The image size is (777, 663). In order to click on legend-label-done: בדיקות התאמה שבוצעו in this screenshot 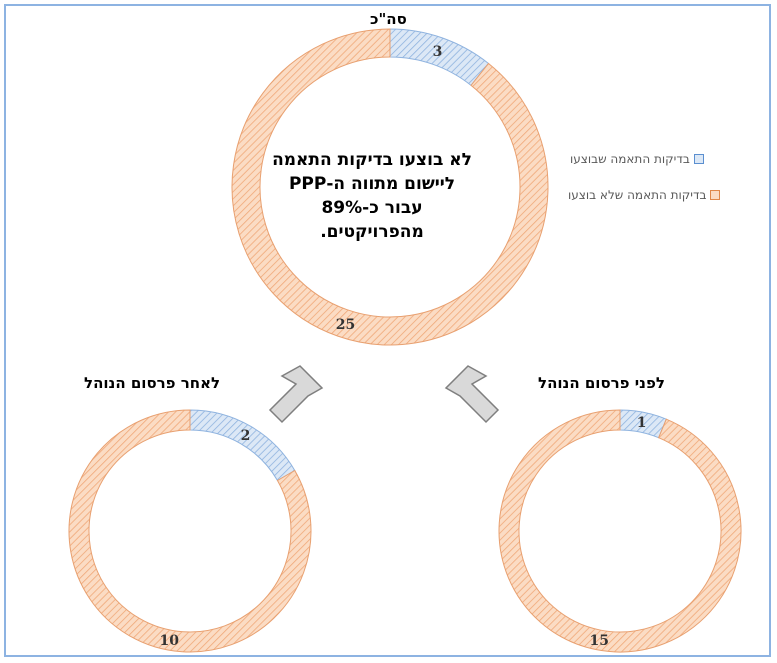, I will do `click(630, 159)`.